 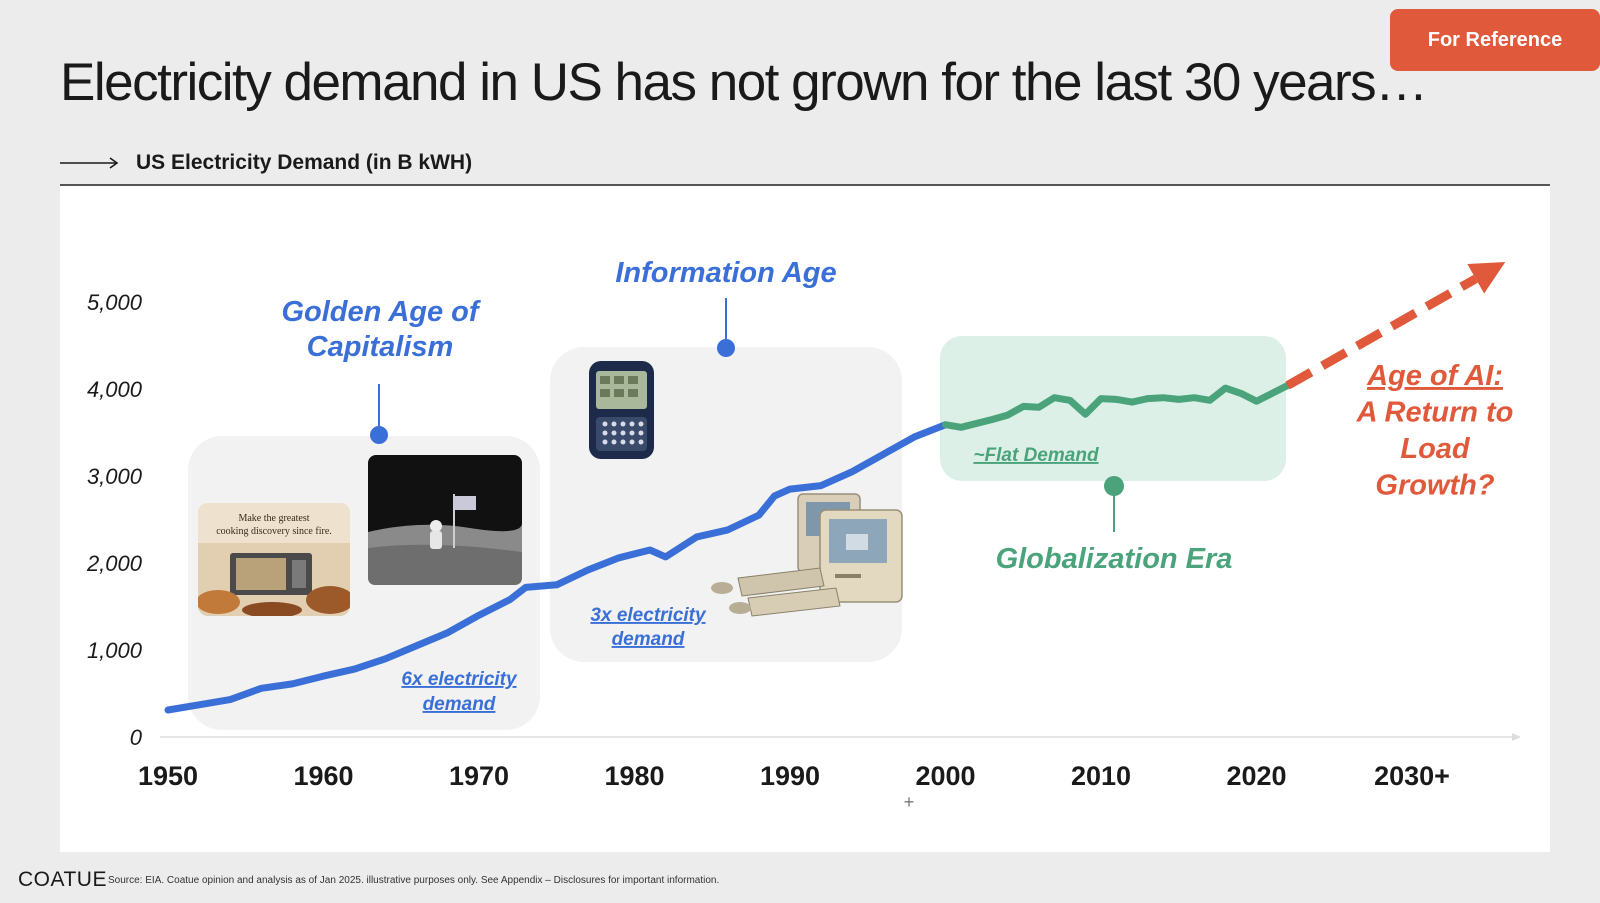 What do you see at coordinates (459, 679) in the screenshot?
I see `golden-age-annotation-line1: 6x electricity` at bounding box center [459, 679].